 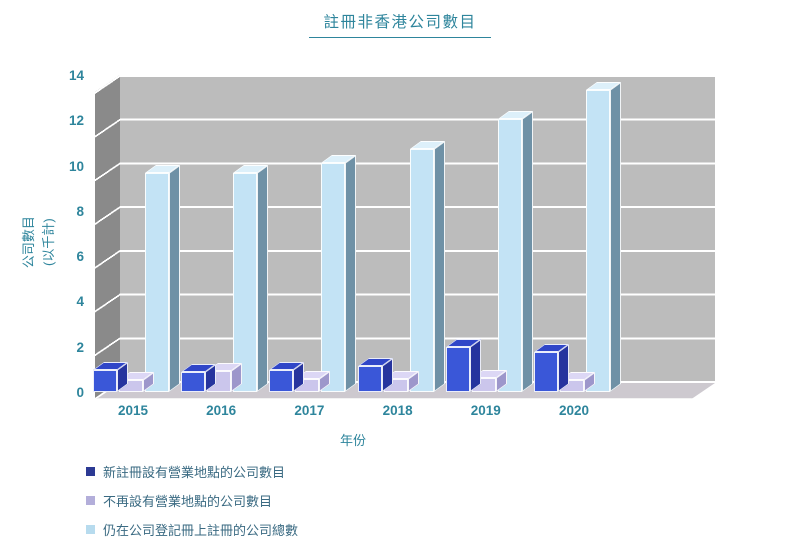 What do you see at coordinates (76, 166) in the screenshot?
I see `y-tick-10: 10` at bounding box center [76, 166].